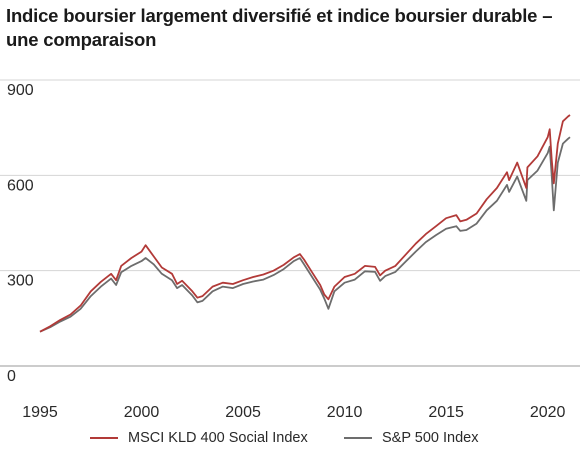  I want to click on legend-item-msci: MSCI KLD 400 Social Index, so click(199, 438).